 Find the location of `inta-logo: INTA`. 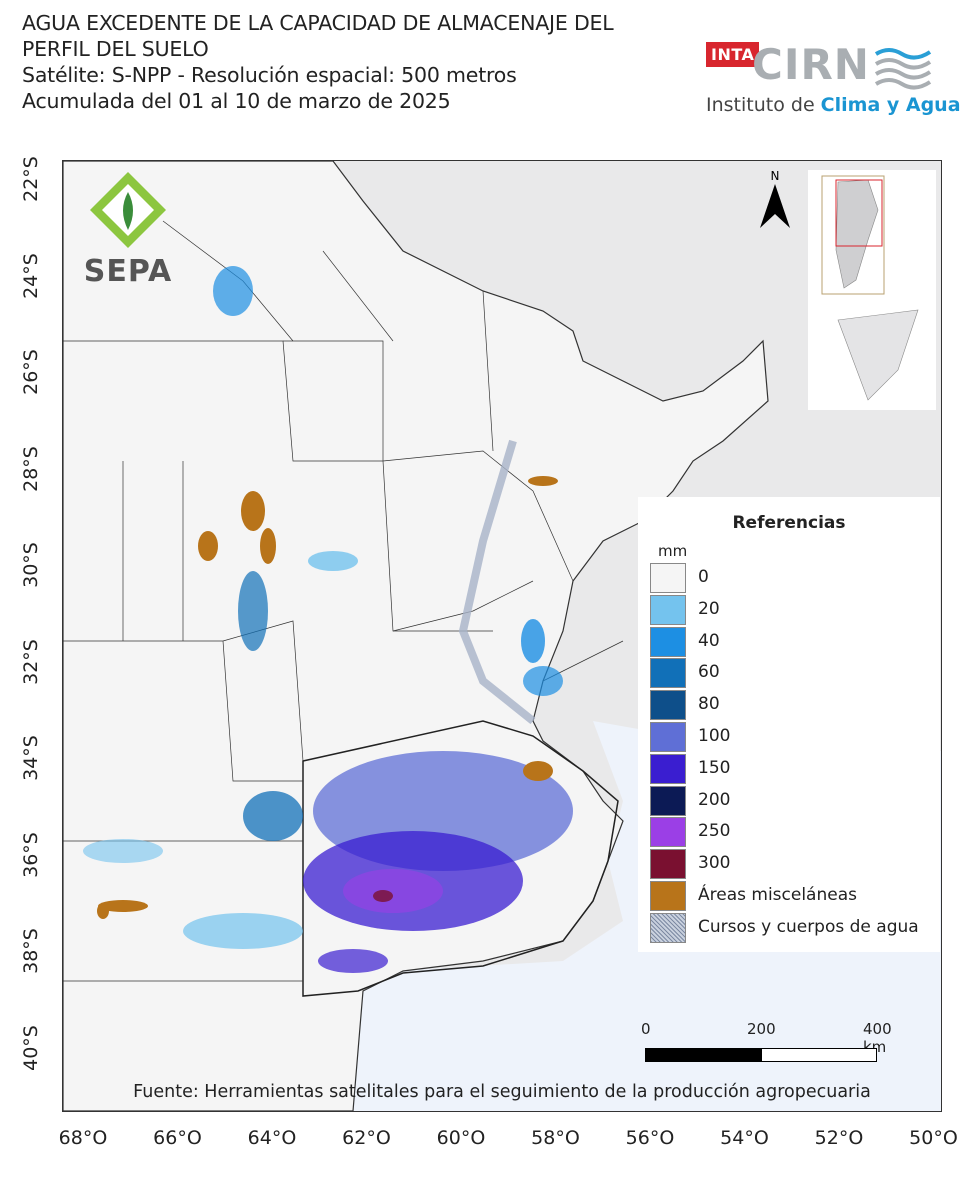

inta-logo: INTA is located at coordinates (733, 54).